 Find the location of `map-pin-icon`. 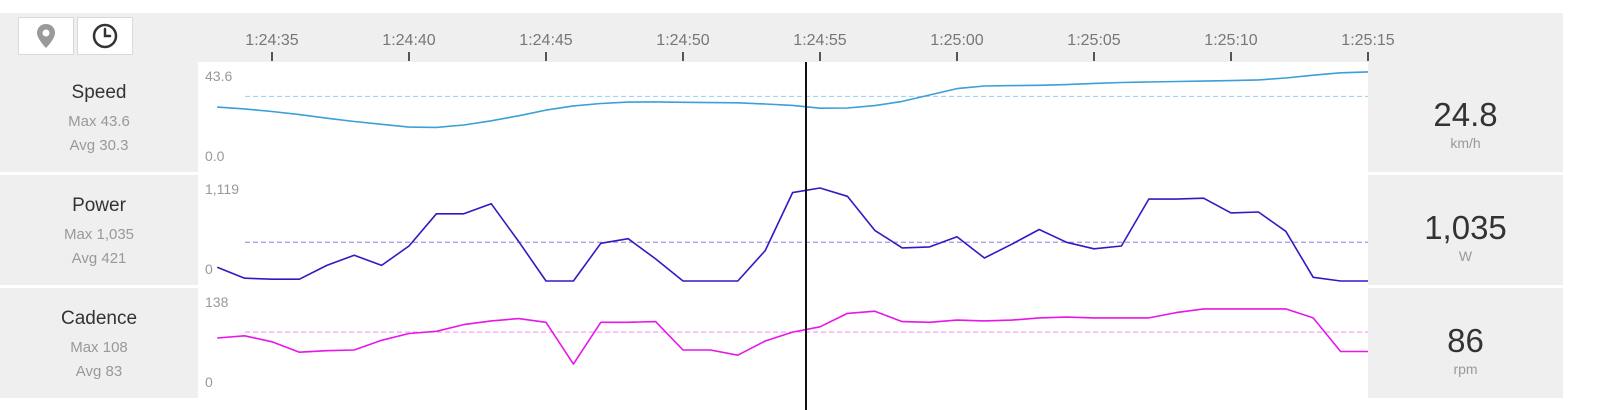

map-pin-icon is located at coordinates (46, 36).